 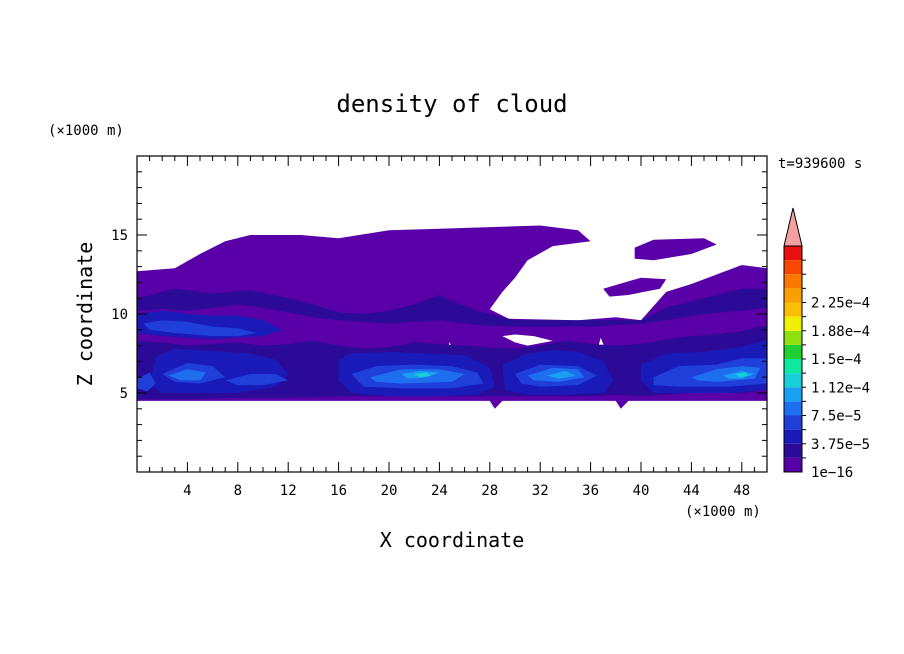 I want to click on y-unit-label: (×1000 m), so click(x=86, y=131).